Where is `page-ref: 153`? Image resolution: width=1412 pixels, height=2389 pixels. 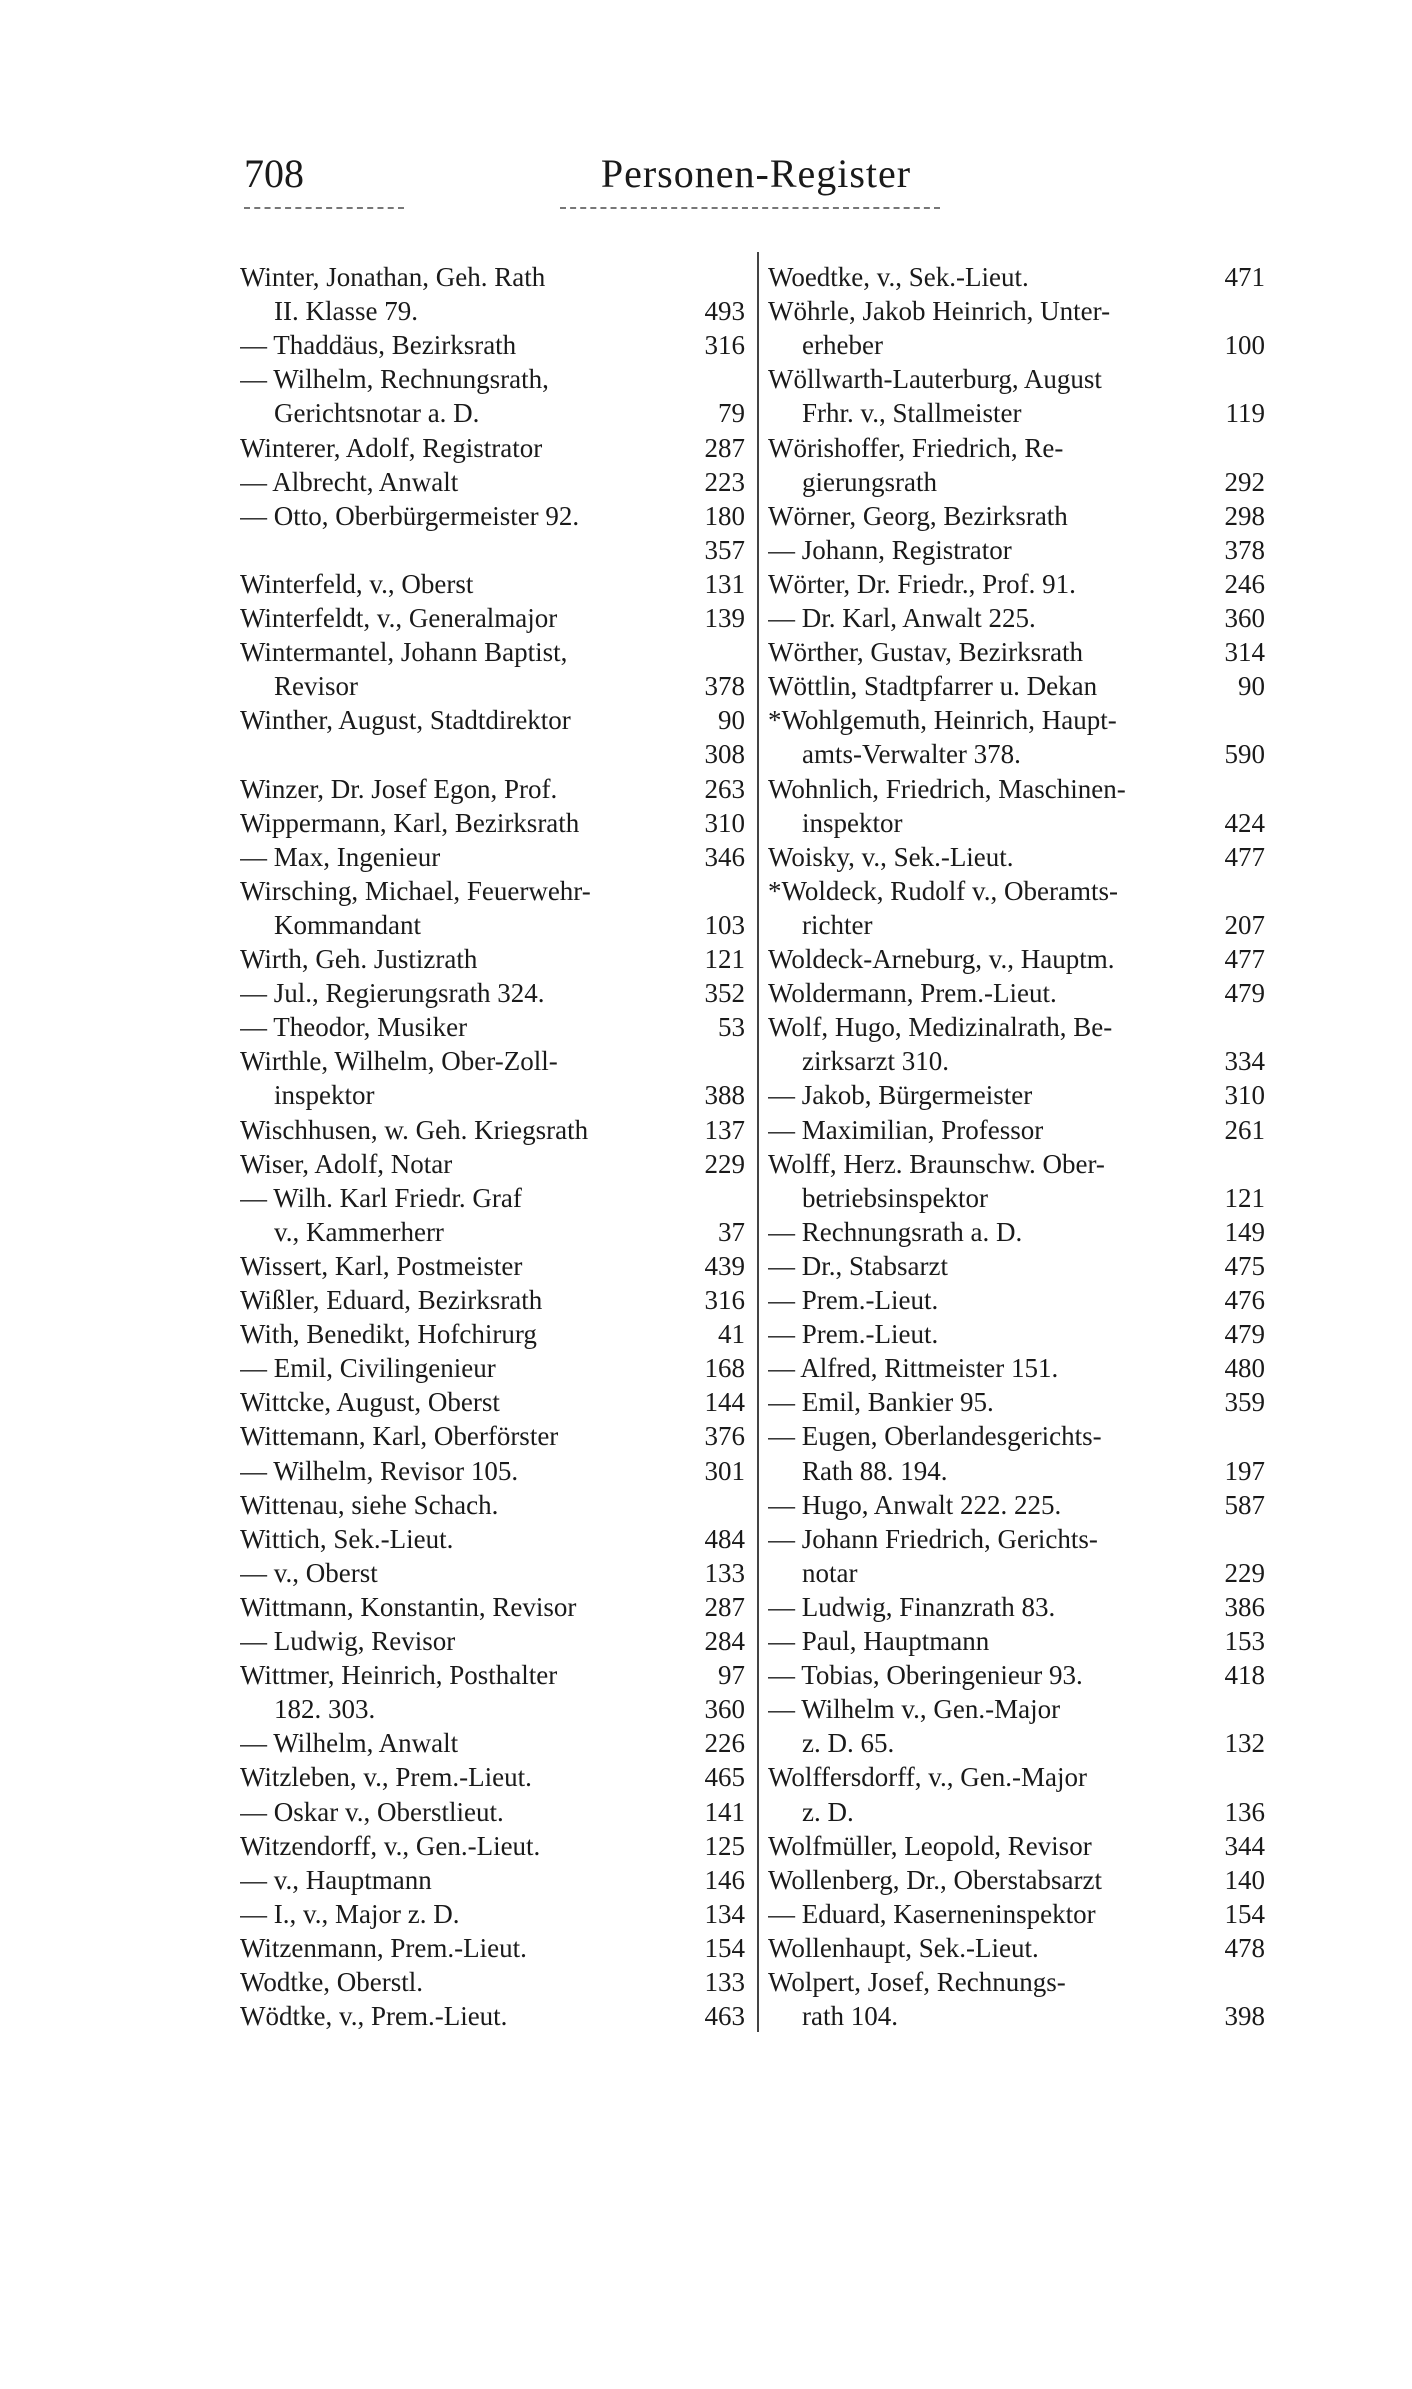
page-ref: 153 is located at coordinates (1245, 1641).